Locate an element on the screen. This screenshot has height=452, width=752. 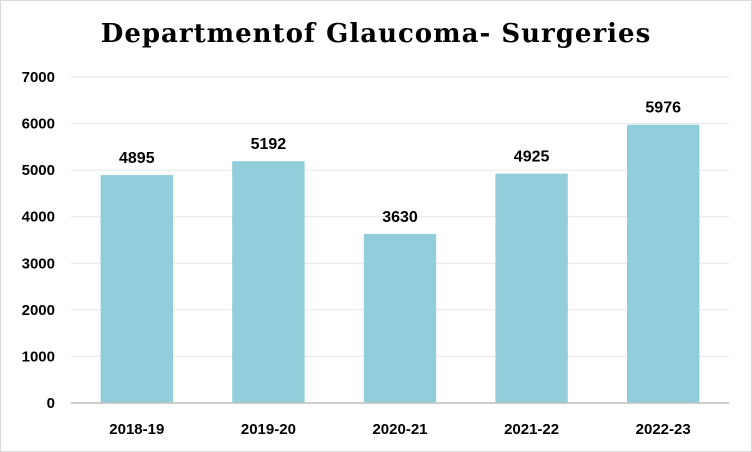
y-tick-label: 5000 is located at coordinates (38, 170).